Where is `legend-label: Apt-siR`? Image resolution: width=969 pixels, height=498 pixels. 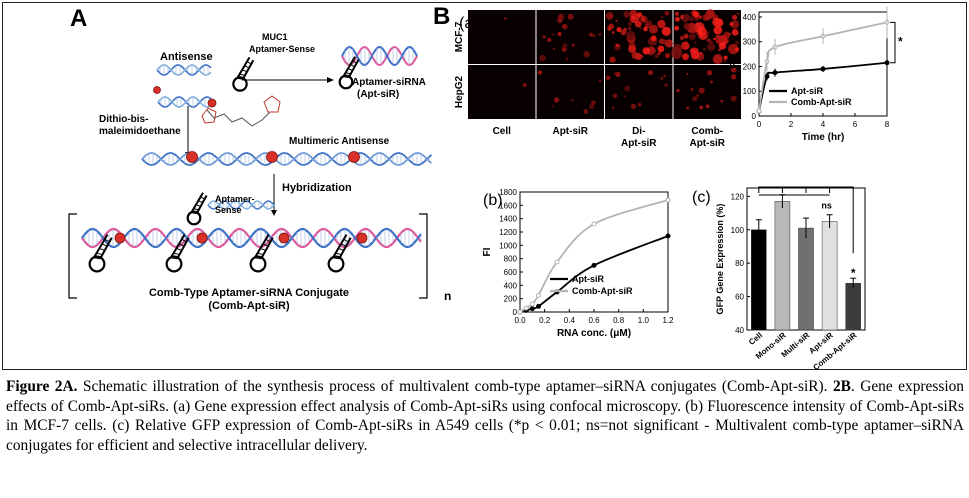
legend-label: Apt-siR is located at coordinates (588, 279).